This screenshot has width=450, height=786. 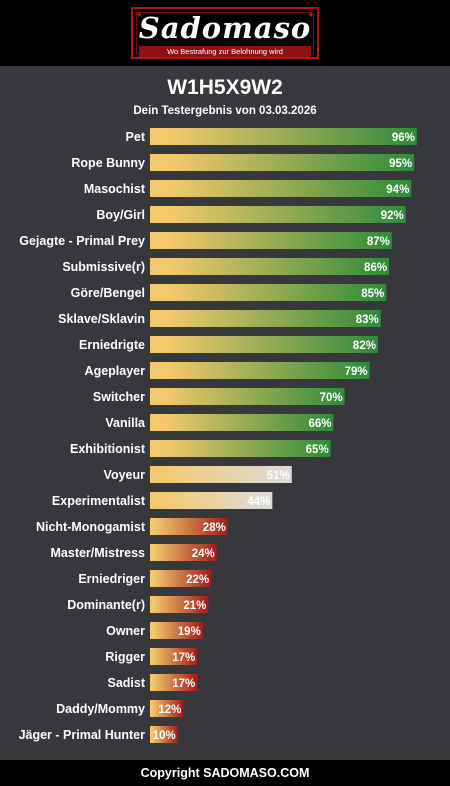 What do you see at coordinates (331, 398) in the screenshot?
I see `value-label: 70%` at bounding box center [331, 398].